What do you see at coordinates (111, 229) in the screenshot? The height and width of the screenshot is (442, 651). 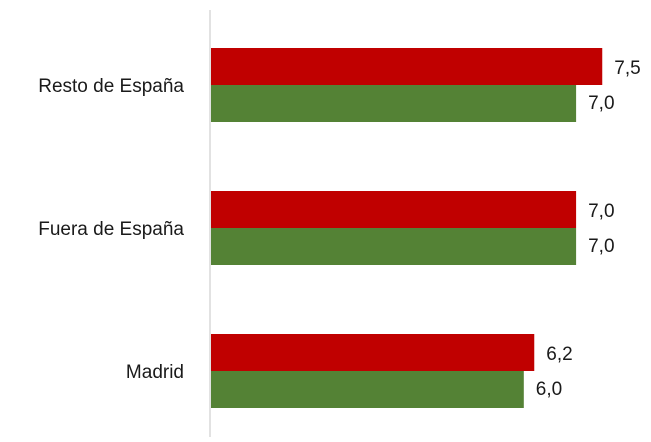 I see `category-label: Fuera de España` at bounding box center [111, 229].